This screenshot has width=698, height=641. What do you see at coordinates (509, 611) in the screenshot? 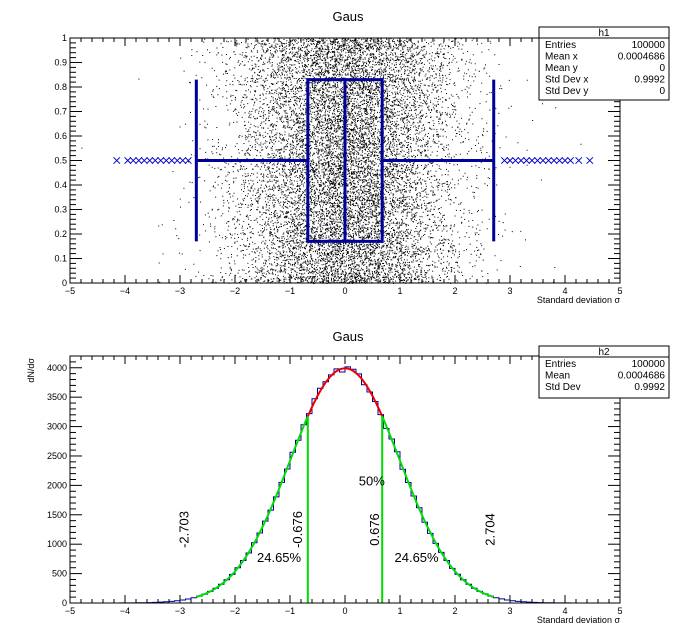
I see `bottom-x-tick-label: 3` at bounding box center [509, 611].